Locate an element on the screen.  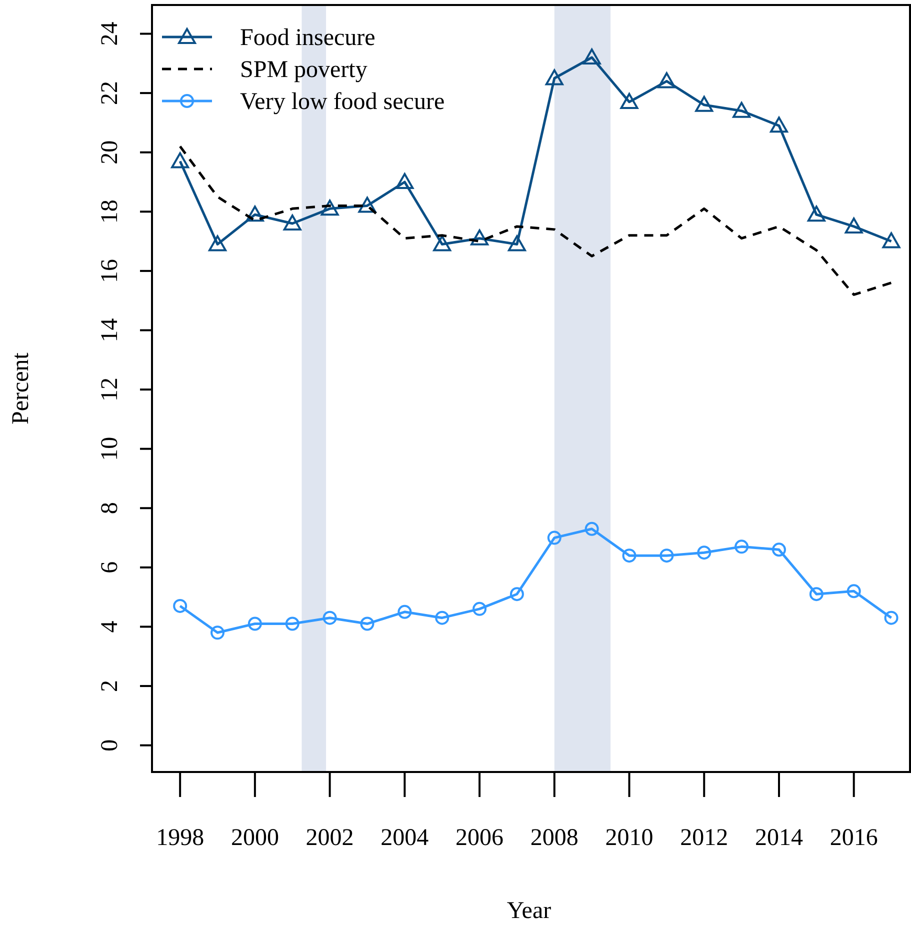
x-tick-label: 2010 is located at coordinates (629, 838).